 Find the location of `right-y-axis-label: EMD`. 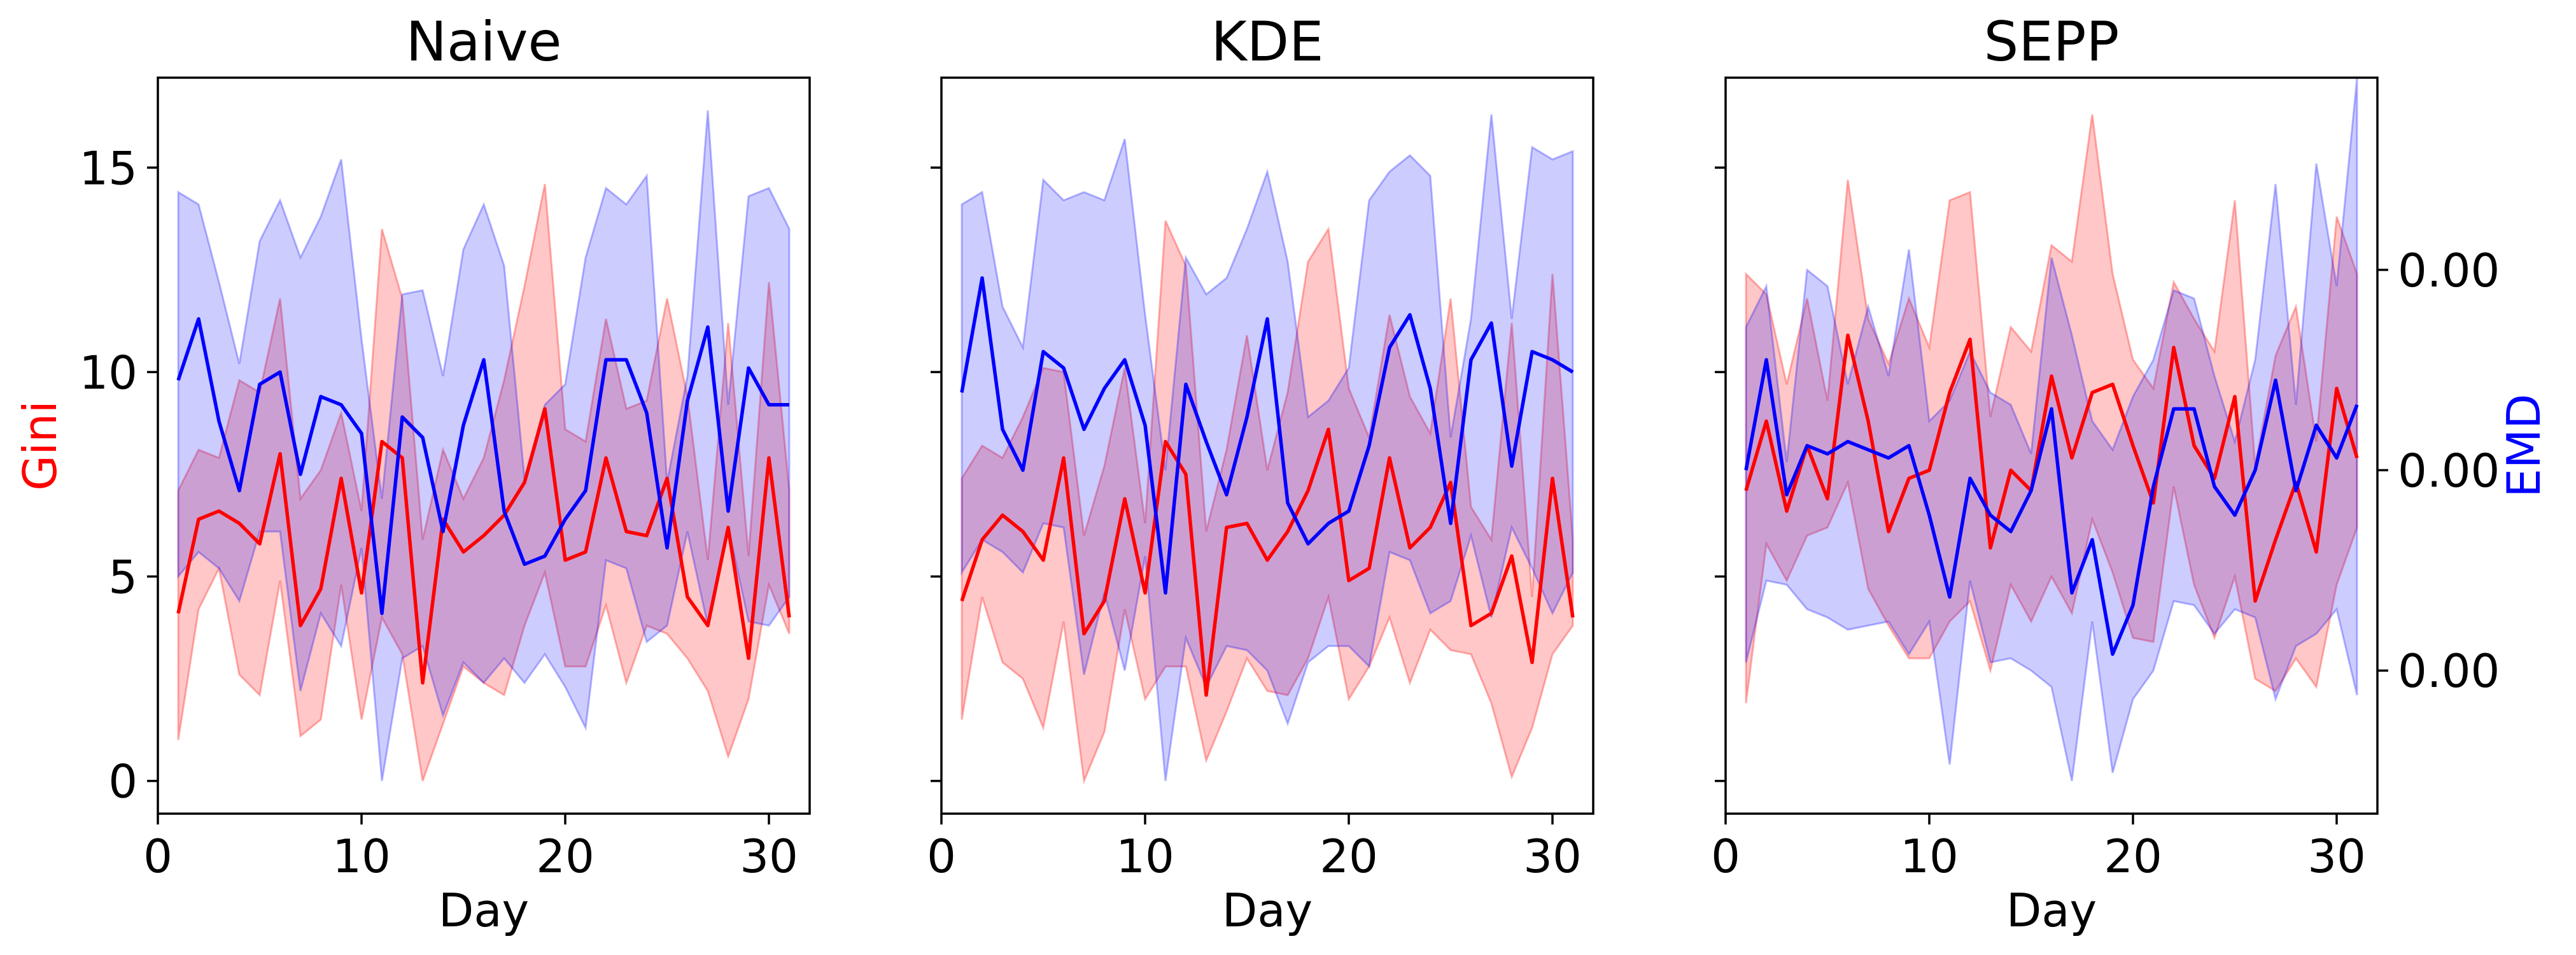

right-y-axis-label: EMD is located at coordinates (2524, 445).